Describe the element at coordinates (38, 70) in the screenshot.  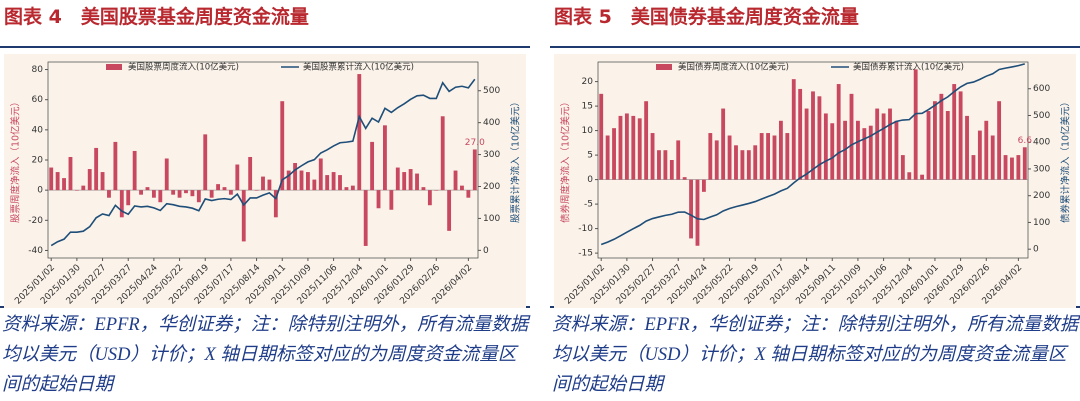
I see `y-tick-label: 80` at that location.